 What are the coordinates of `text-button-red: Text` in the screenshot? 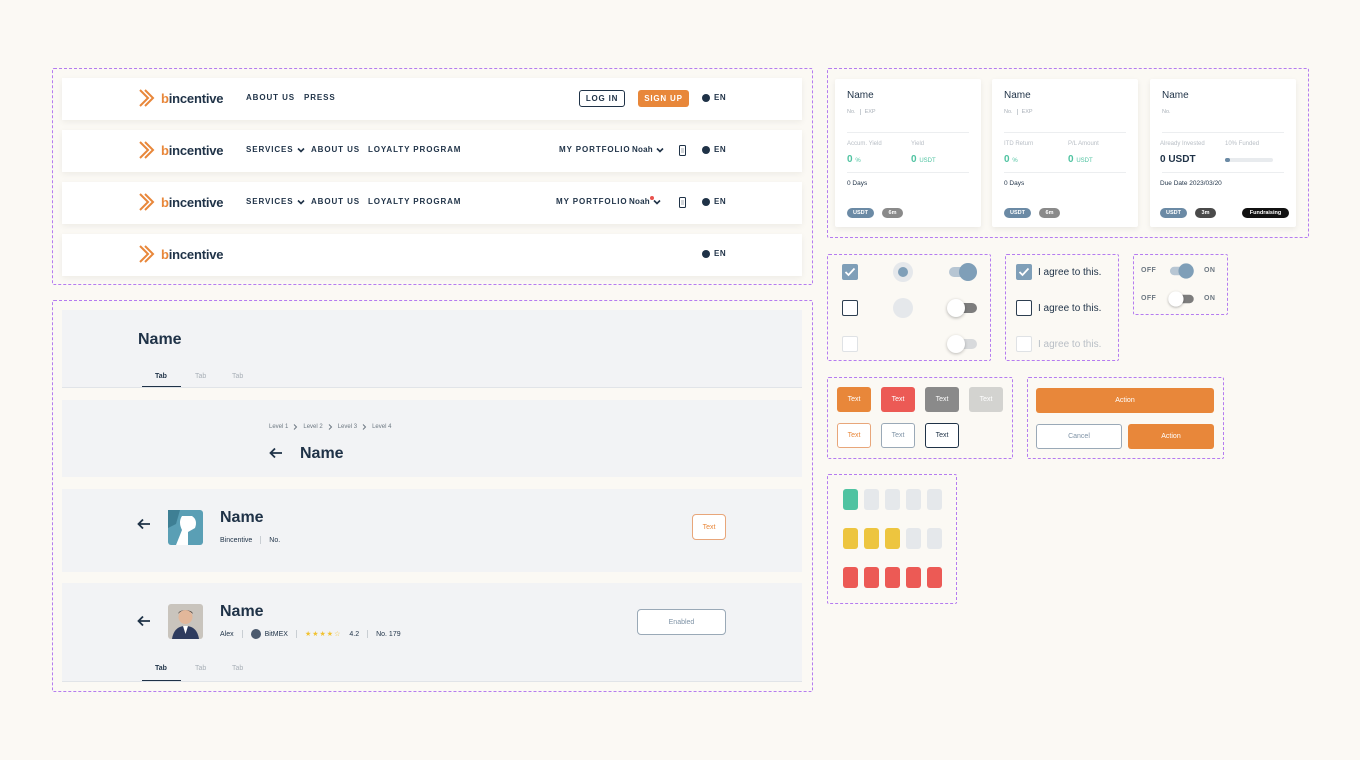 It's located at (898, 399).